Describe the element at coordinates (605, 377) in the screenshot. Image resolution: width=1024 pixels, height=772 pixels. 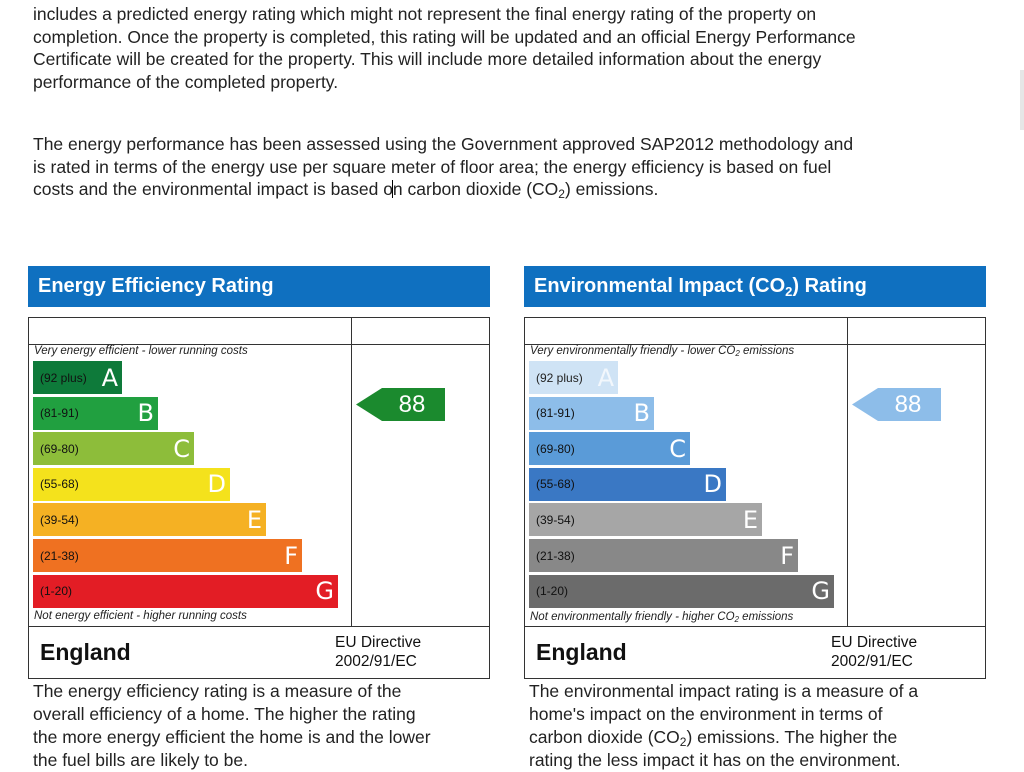
I see `co2-band-letter: A` at that location.